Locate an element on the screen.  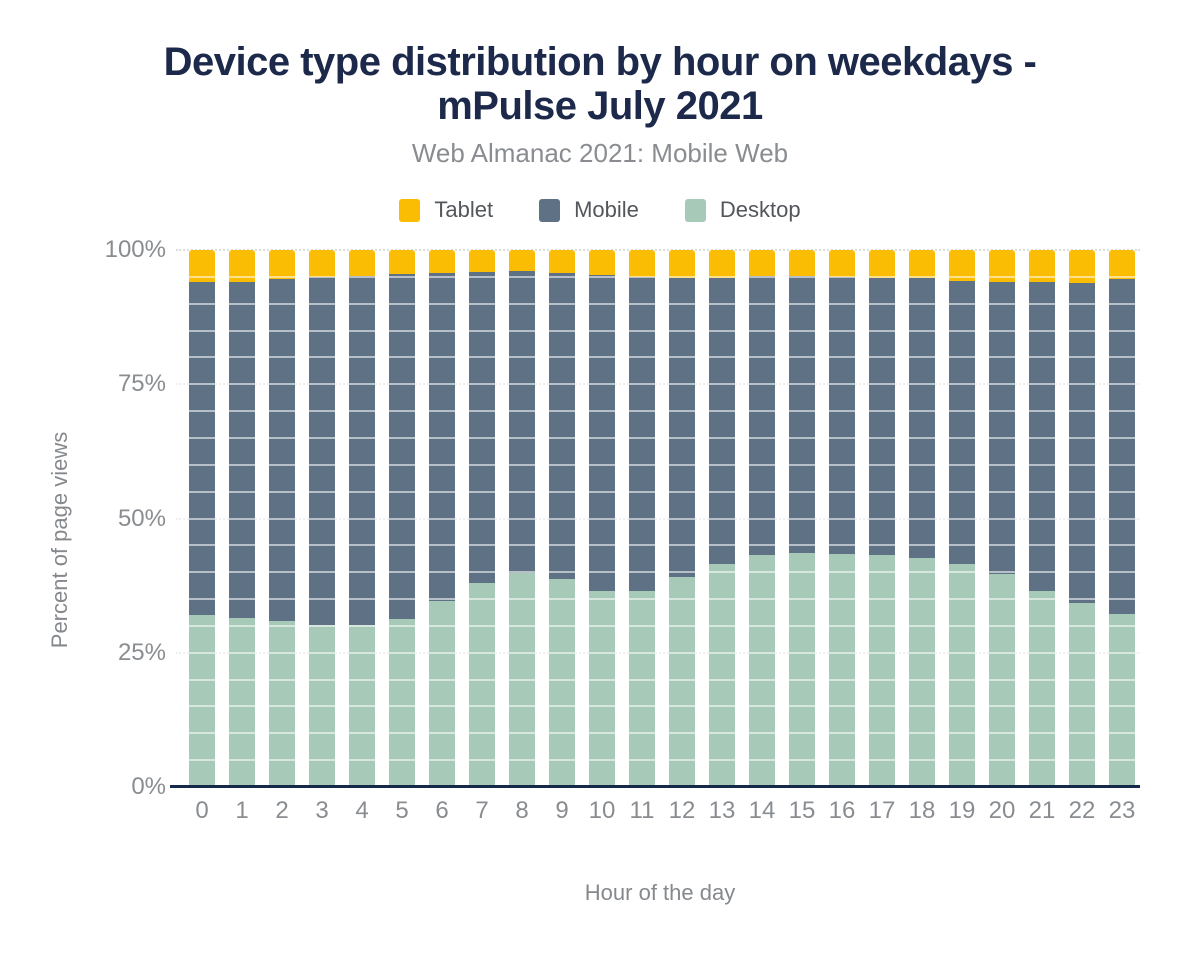
y-axis-title: Percent of page views is located at coordinates (59, 540).